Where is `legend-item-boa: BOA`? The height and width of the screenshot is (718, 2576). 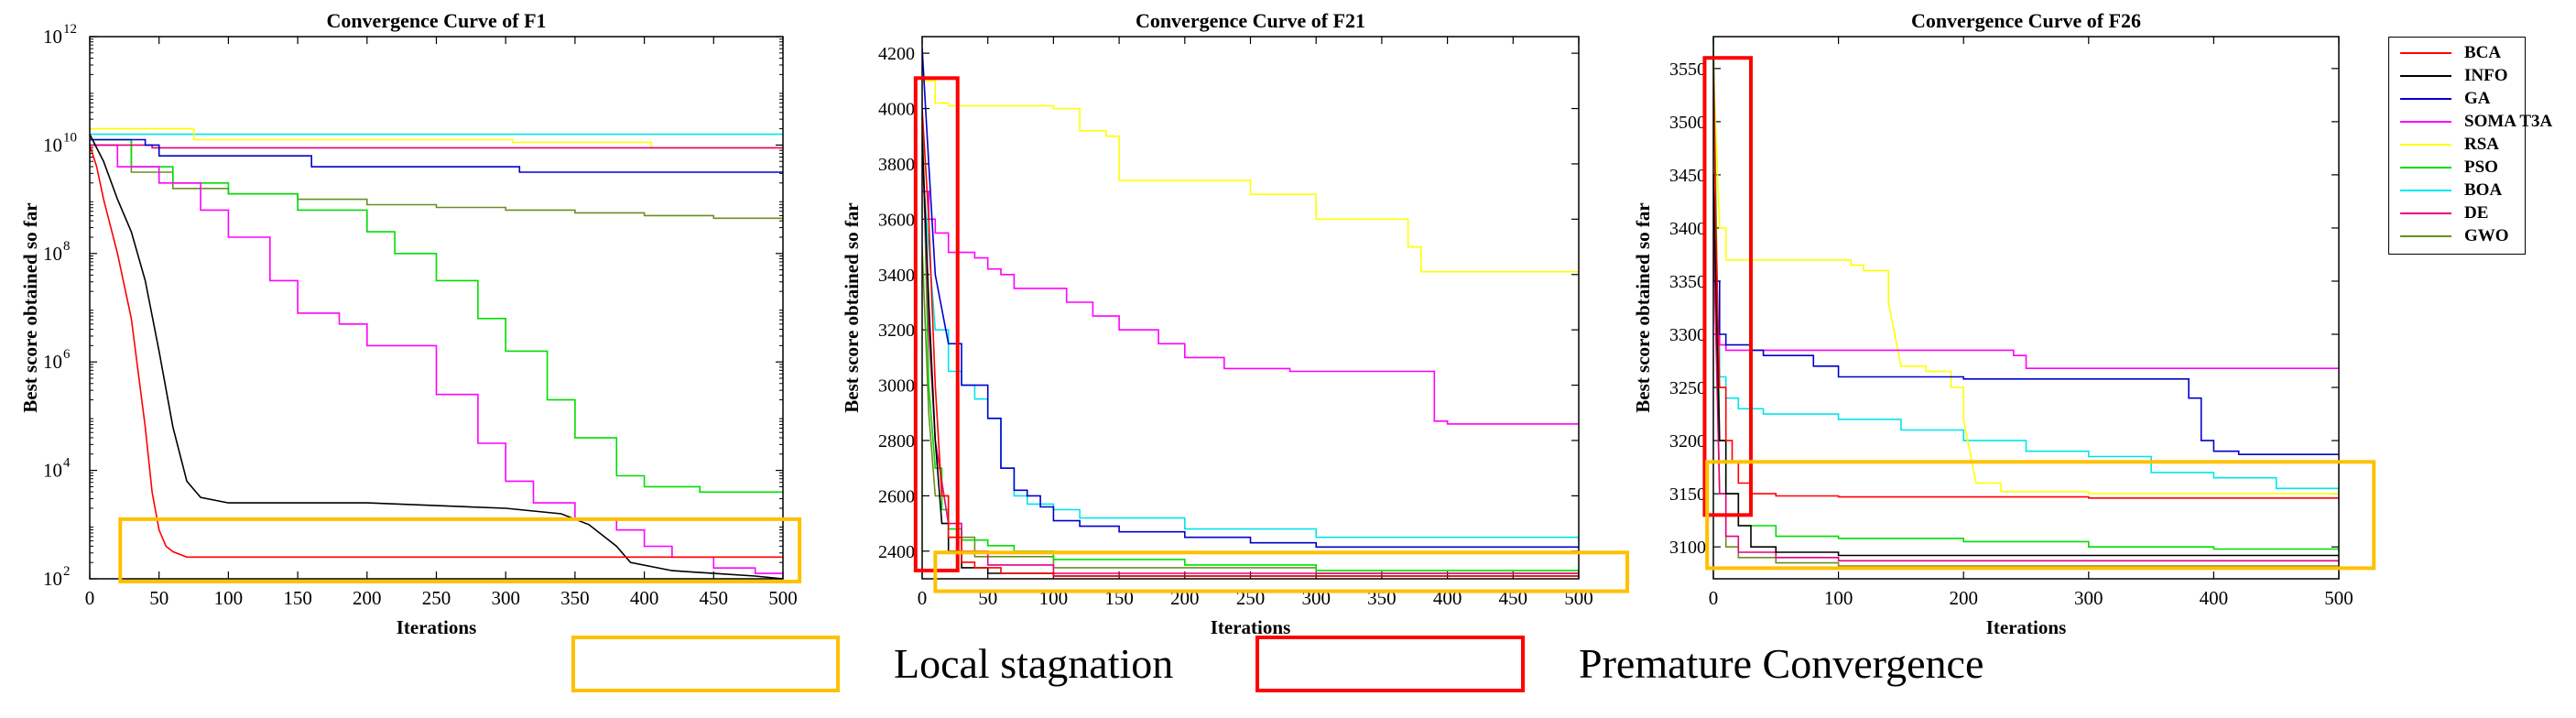
legend-item-boa: BOA is located at coordinates (2459, 190).